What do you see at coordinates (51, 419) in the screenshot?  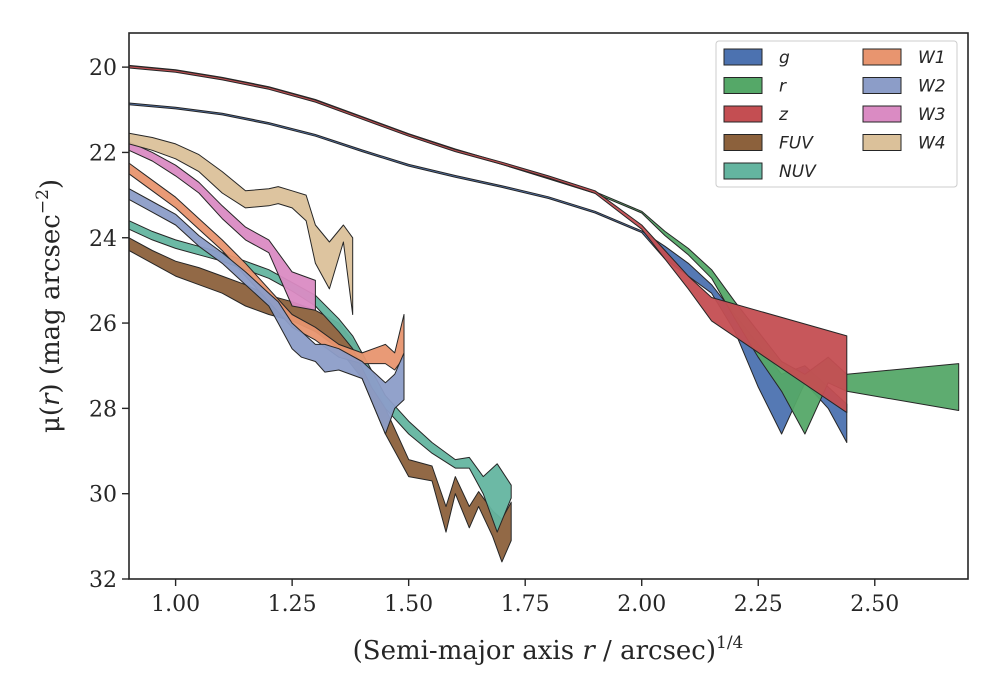 I see `y-axis-label-main: μ(` at bounding box center [51, 419].